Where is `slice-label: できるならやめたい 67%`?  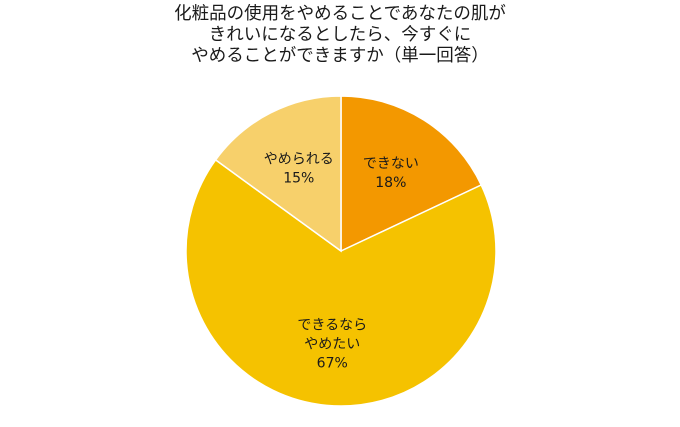
slice-label: できるならやめたい 67% is located at coordinates (332, 345).